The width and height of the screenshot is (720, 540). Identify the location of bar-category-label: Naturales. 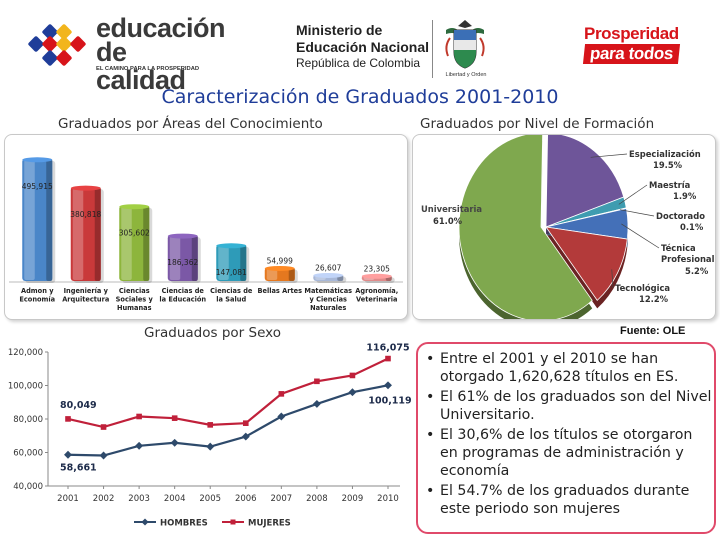
(328, 308).